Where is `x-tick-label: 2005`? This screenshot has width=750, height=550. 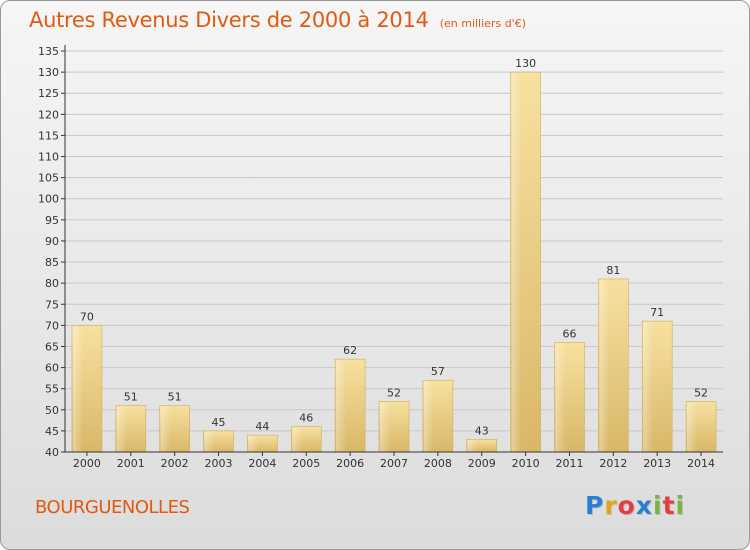 x-tick-label: 2005 is located at coordinates (306, 463).